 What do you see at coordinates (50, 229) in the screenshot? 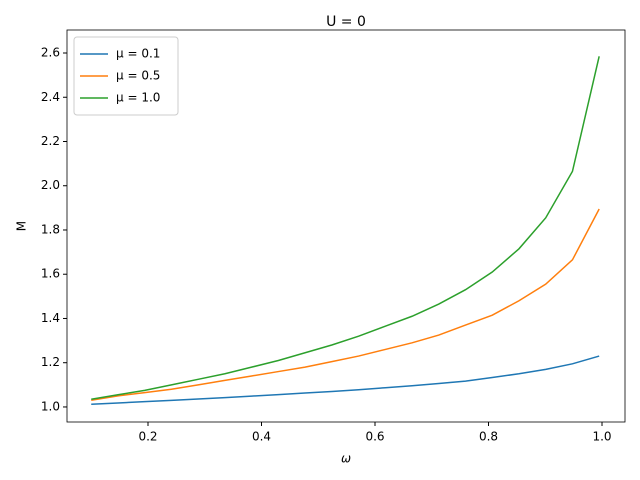
I see `y-tick-label: 1.8` at bounding box center [50, 229].